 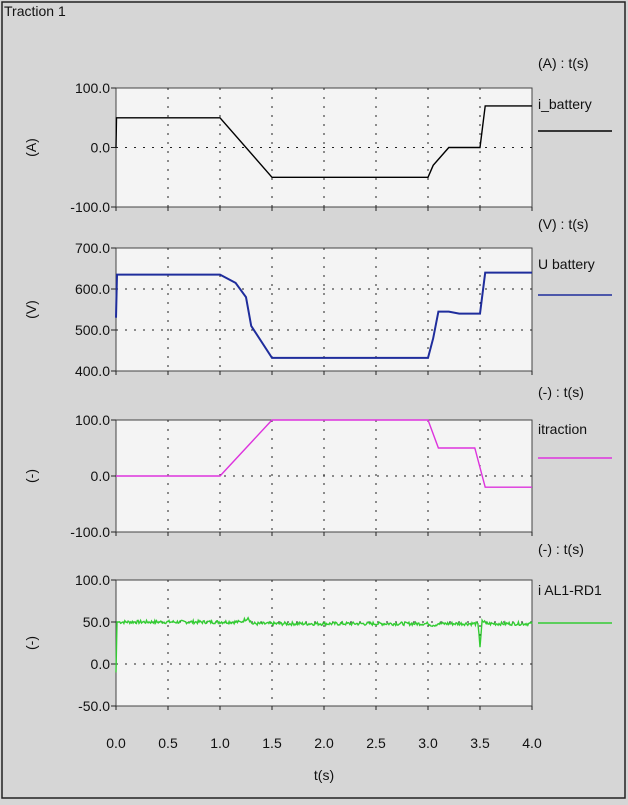 What do you see at coordinates (324, 743) in the screenshot?
I see `x-tick-label: 2.0` at bounding box center [324, 743].